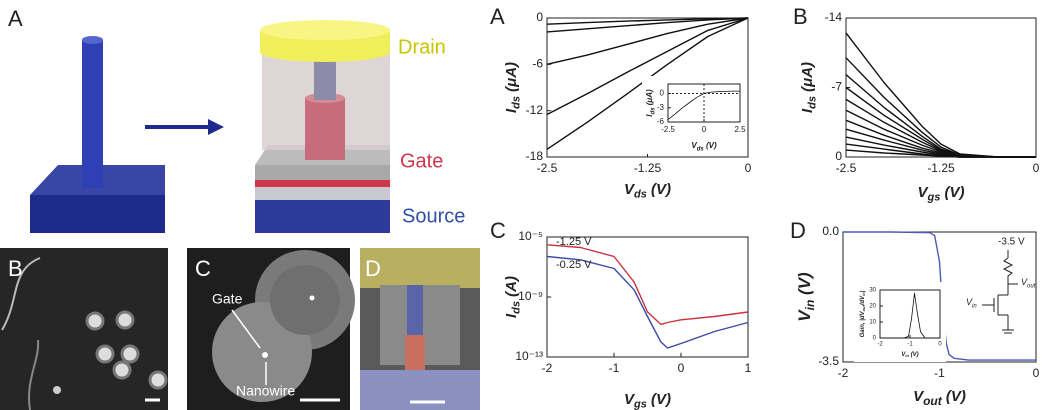 Image resolution: width=1047 pixels, height=410 pixels. I want to click on panel-letter: A, so click(497, 16).